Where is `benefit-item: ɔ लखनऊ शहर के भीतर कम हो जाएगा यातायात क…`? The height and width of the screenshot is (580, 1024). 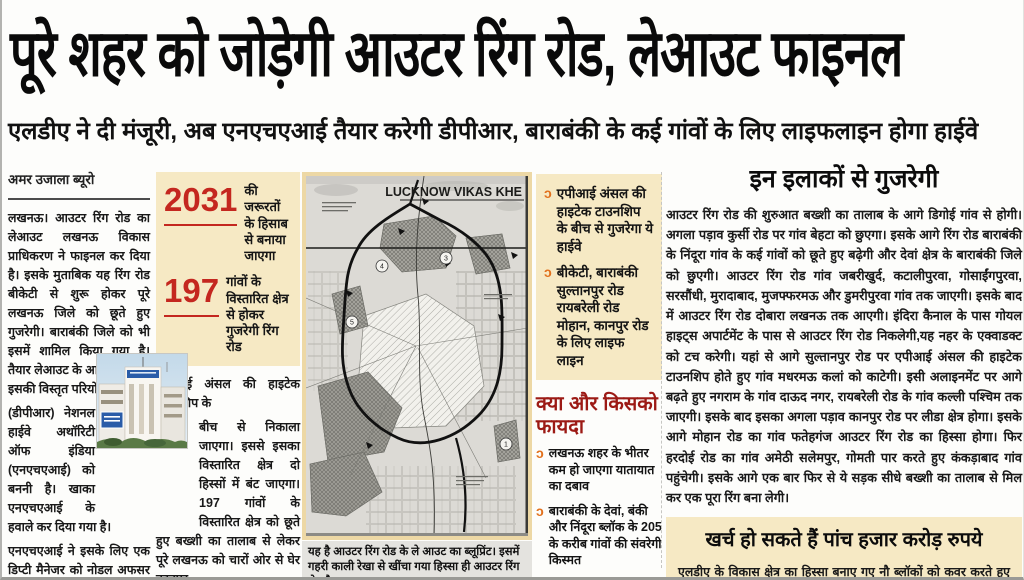
benefit-item: ɔ लखनऊ शहर के भीतर कम हो जाएगा यातायात क… is located at coordinates (599, 469).